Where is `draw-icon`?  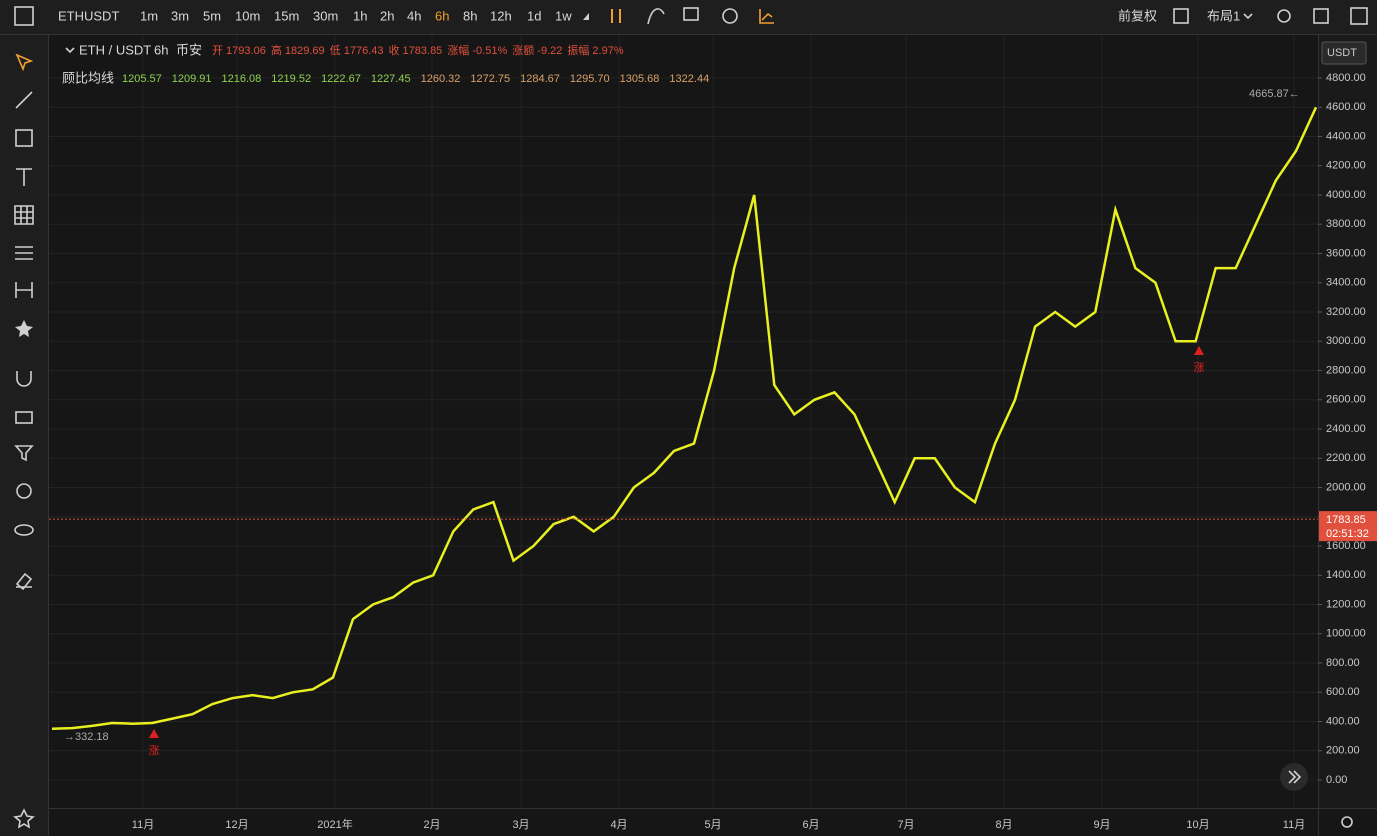 draw-icon is located at coordinates (766, 16).